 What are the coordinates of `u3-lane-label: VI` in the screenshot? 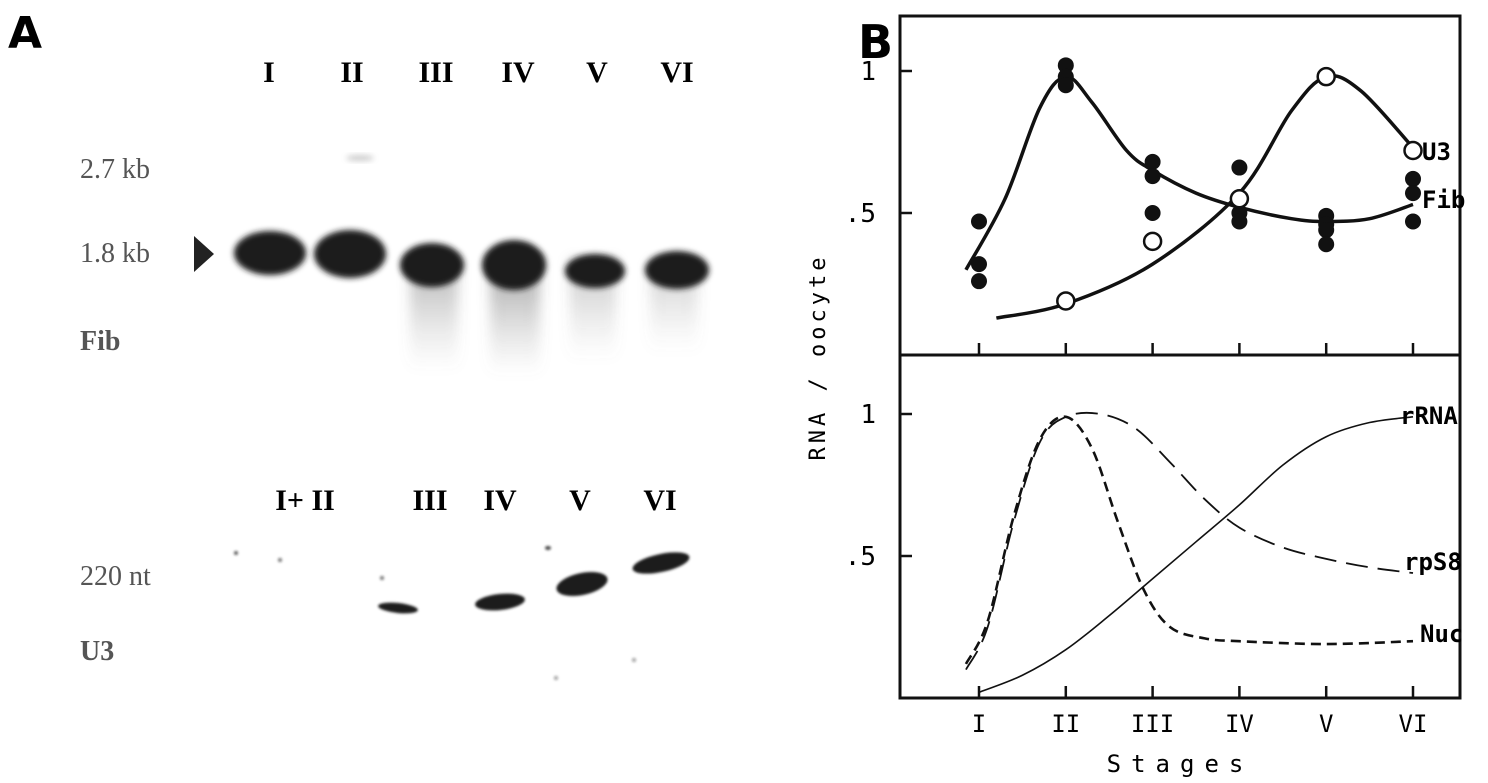 It's located at (659, 500).